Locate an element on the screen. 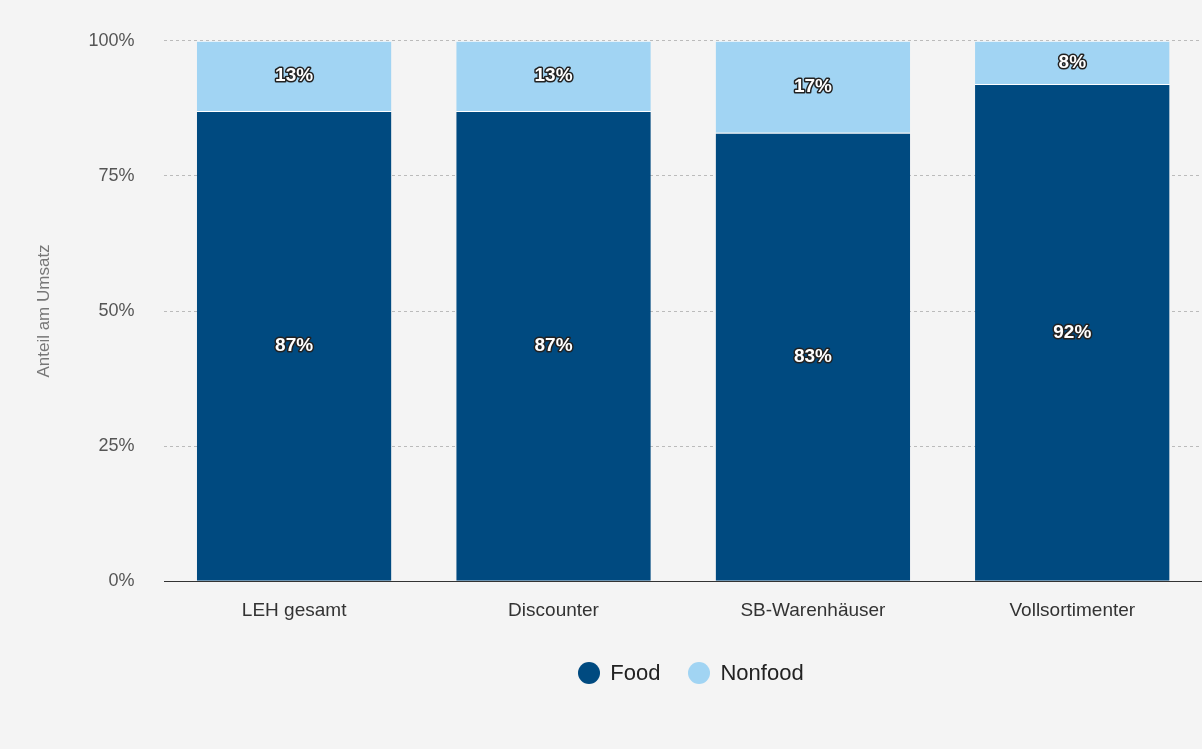 The width and height of the screenshot is (1202, 749). data-label: 17% is located at coordinates (813, 85).